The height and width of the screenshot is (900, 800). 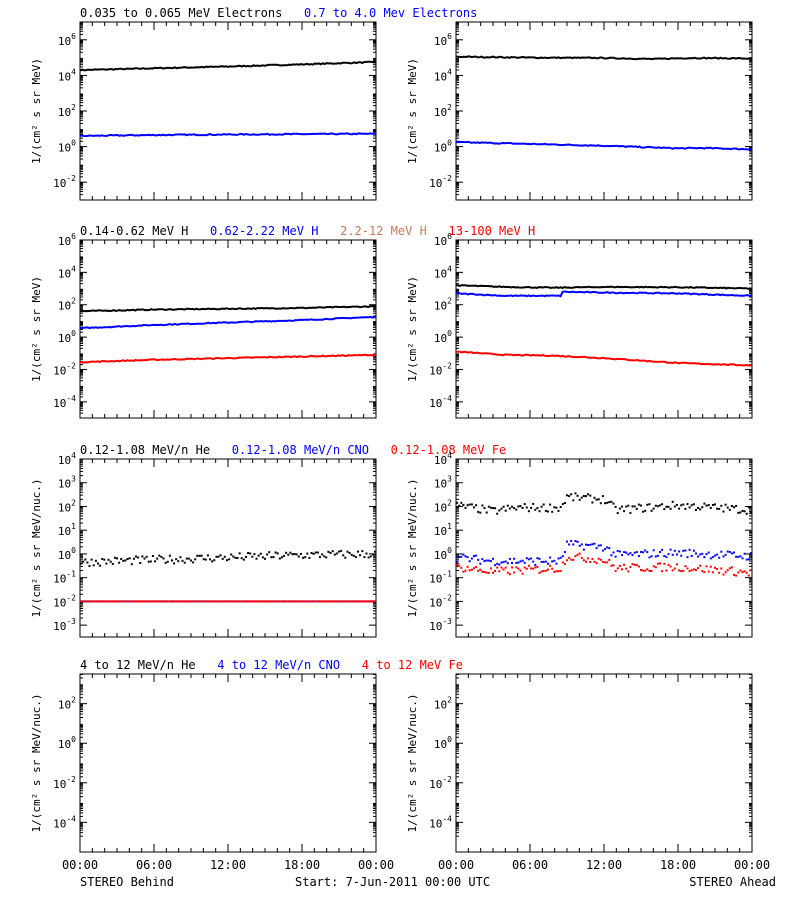 I want to click on y-tick-exponent: -4, so click(x=447, y=398).